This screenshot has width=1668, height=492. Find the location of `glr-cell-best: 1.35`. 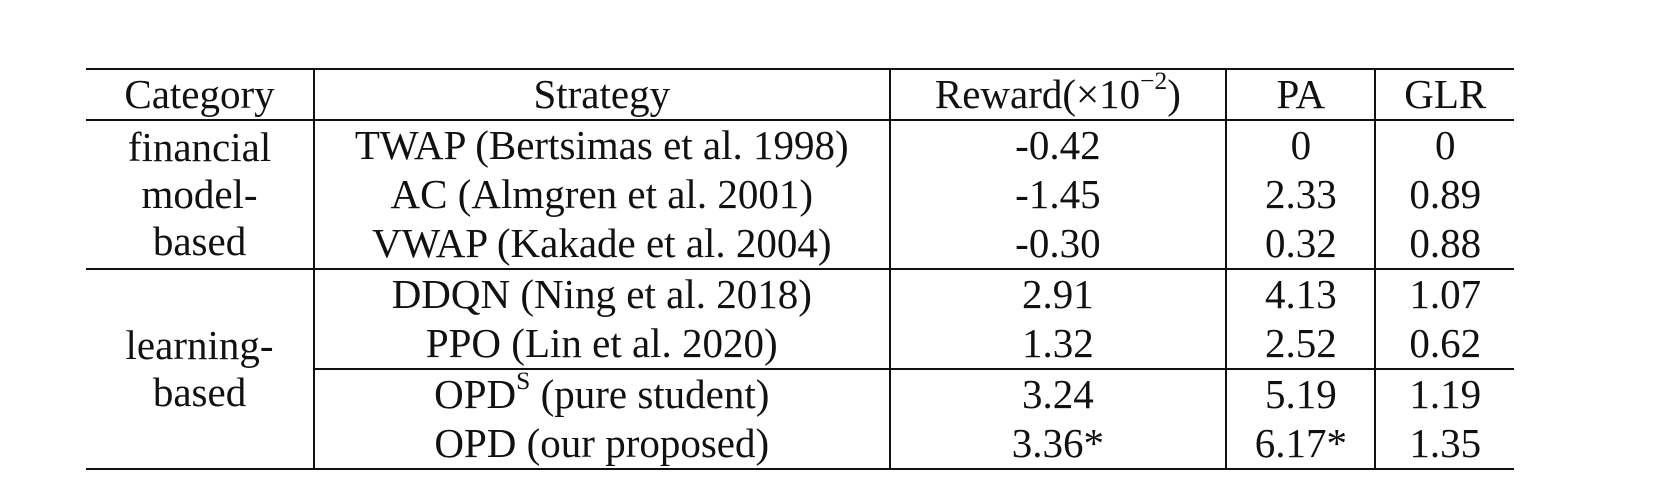

glr-cell-best: 1.35 is located at coordinates (1444, 444).